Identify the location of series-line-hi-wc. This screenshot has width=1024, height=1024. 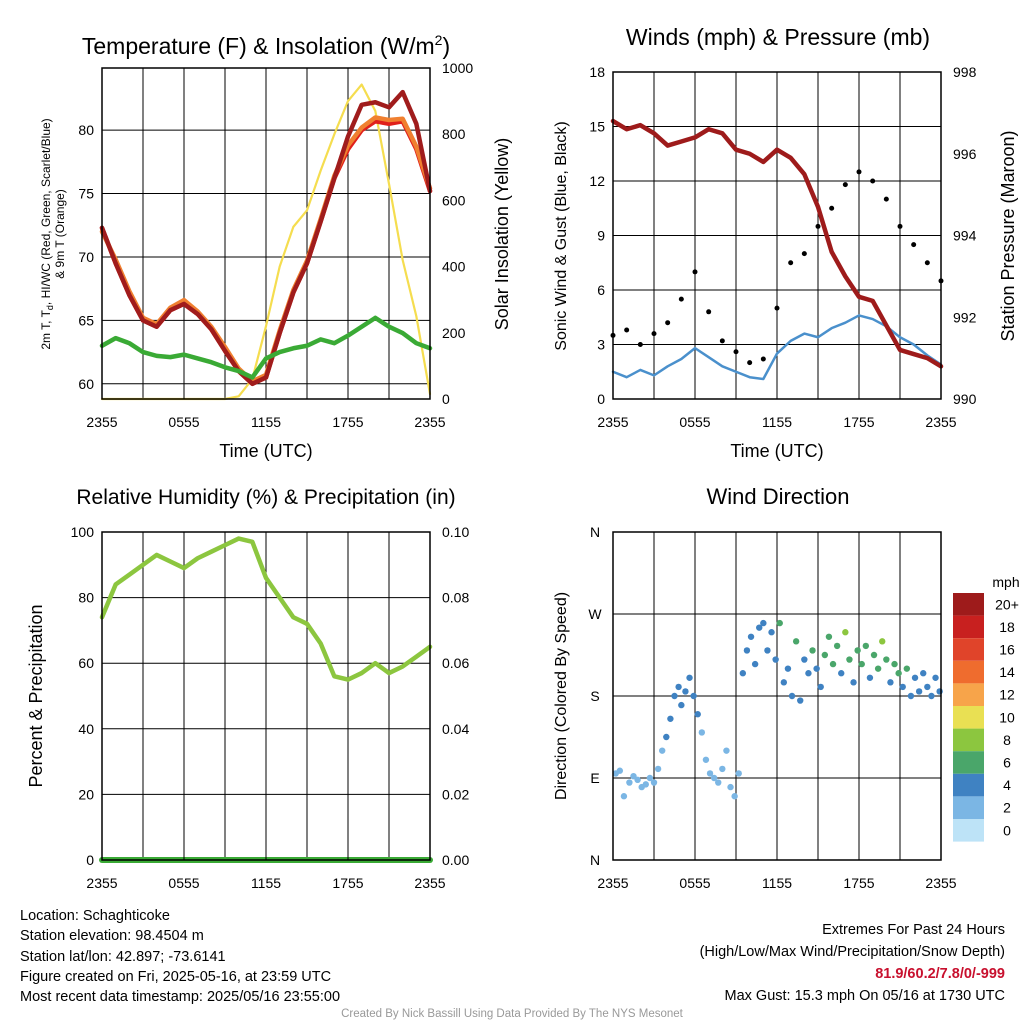
(266, 238).